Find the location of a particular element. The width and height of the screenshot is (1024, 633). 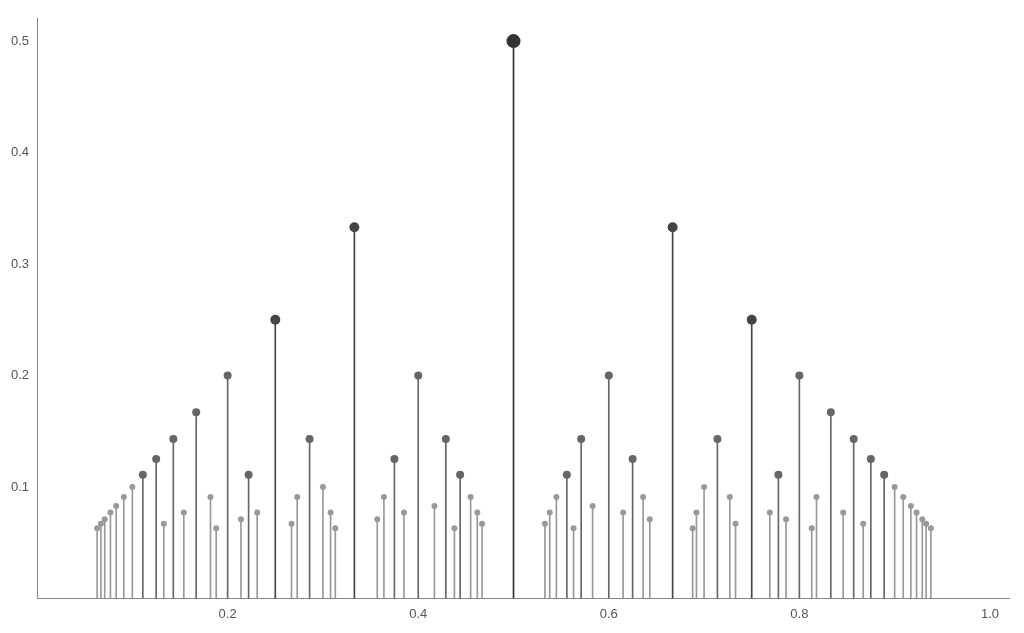

y-tick-label: 0.5 is located at coordinates (20, 40).